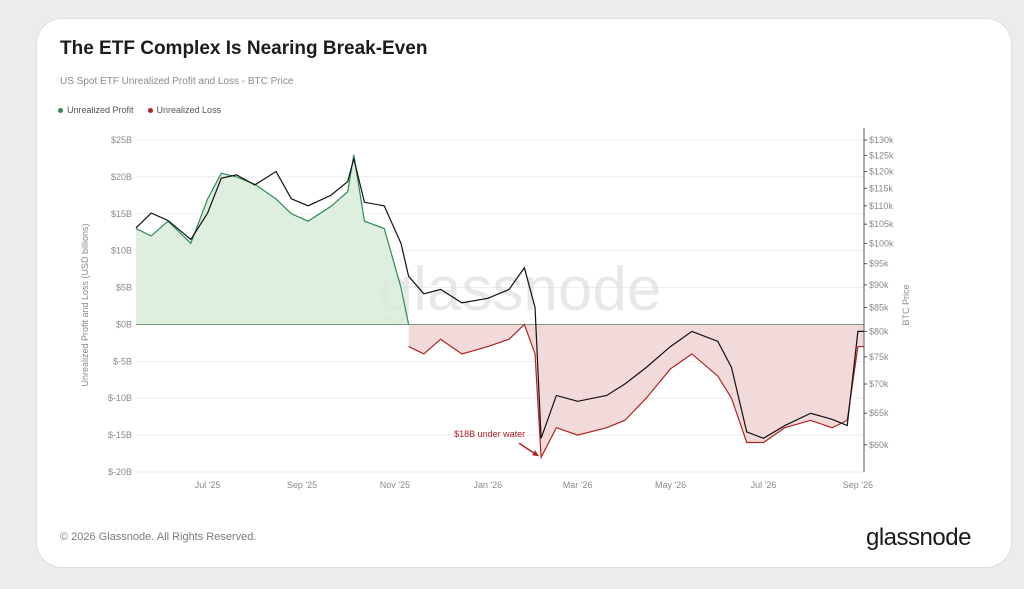  I want to click on y-tick-label: $15B, so click(121, 214).